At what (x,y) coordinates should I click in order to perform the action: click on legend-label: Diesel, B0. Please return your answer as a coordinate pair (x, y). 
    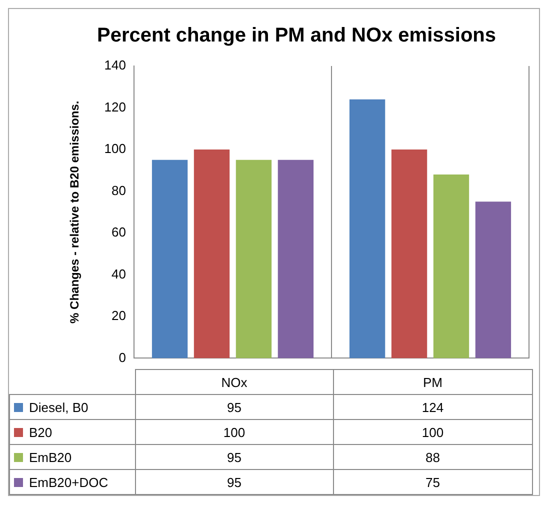
    Looking at the image, I should click on (58, 407).